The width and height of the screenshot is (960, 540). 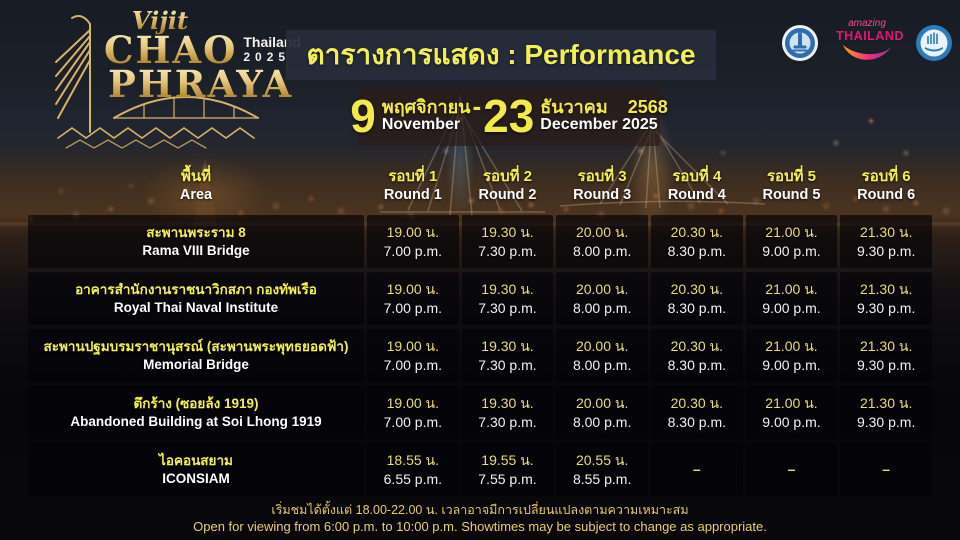 I want to click on round-6-en: Round 6, so click(x=886, y=195).